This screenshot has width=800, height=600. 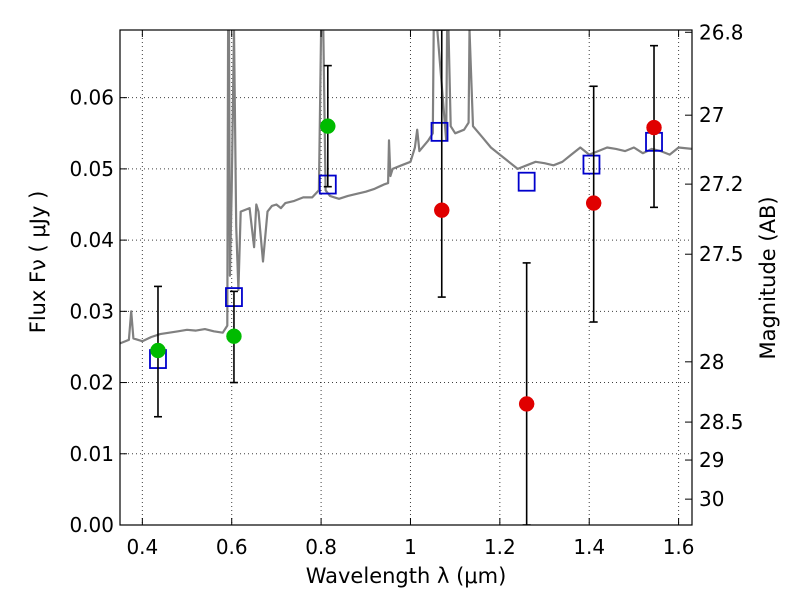 I want to click on y-tick-label: 0.01, so click(x=91, y=454).